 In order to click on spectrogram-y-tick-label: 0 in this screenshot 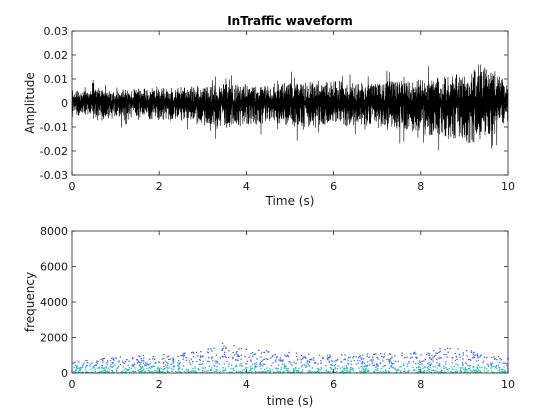, I will do `click(64, 373)`.